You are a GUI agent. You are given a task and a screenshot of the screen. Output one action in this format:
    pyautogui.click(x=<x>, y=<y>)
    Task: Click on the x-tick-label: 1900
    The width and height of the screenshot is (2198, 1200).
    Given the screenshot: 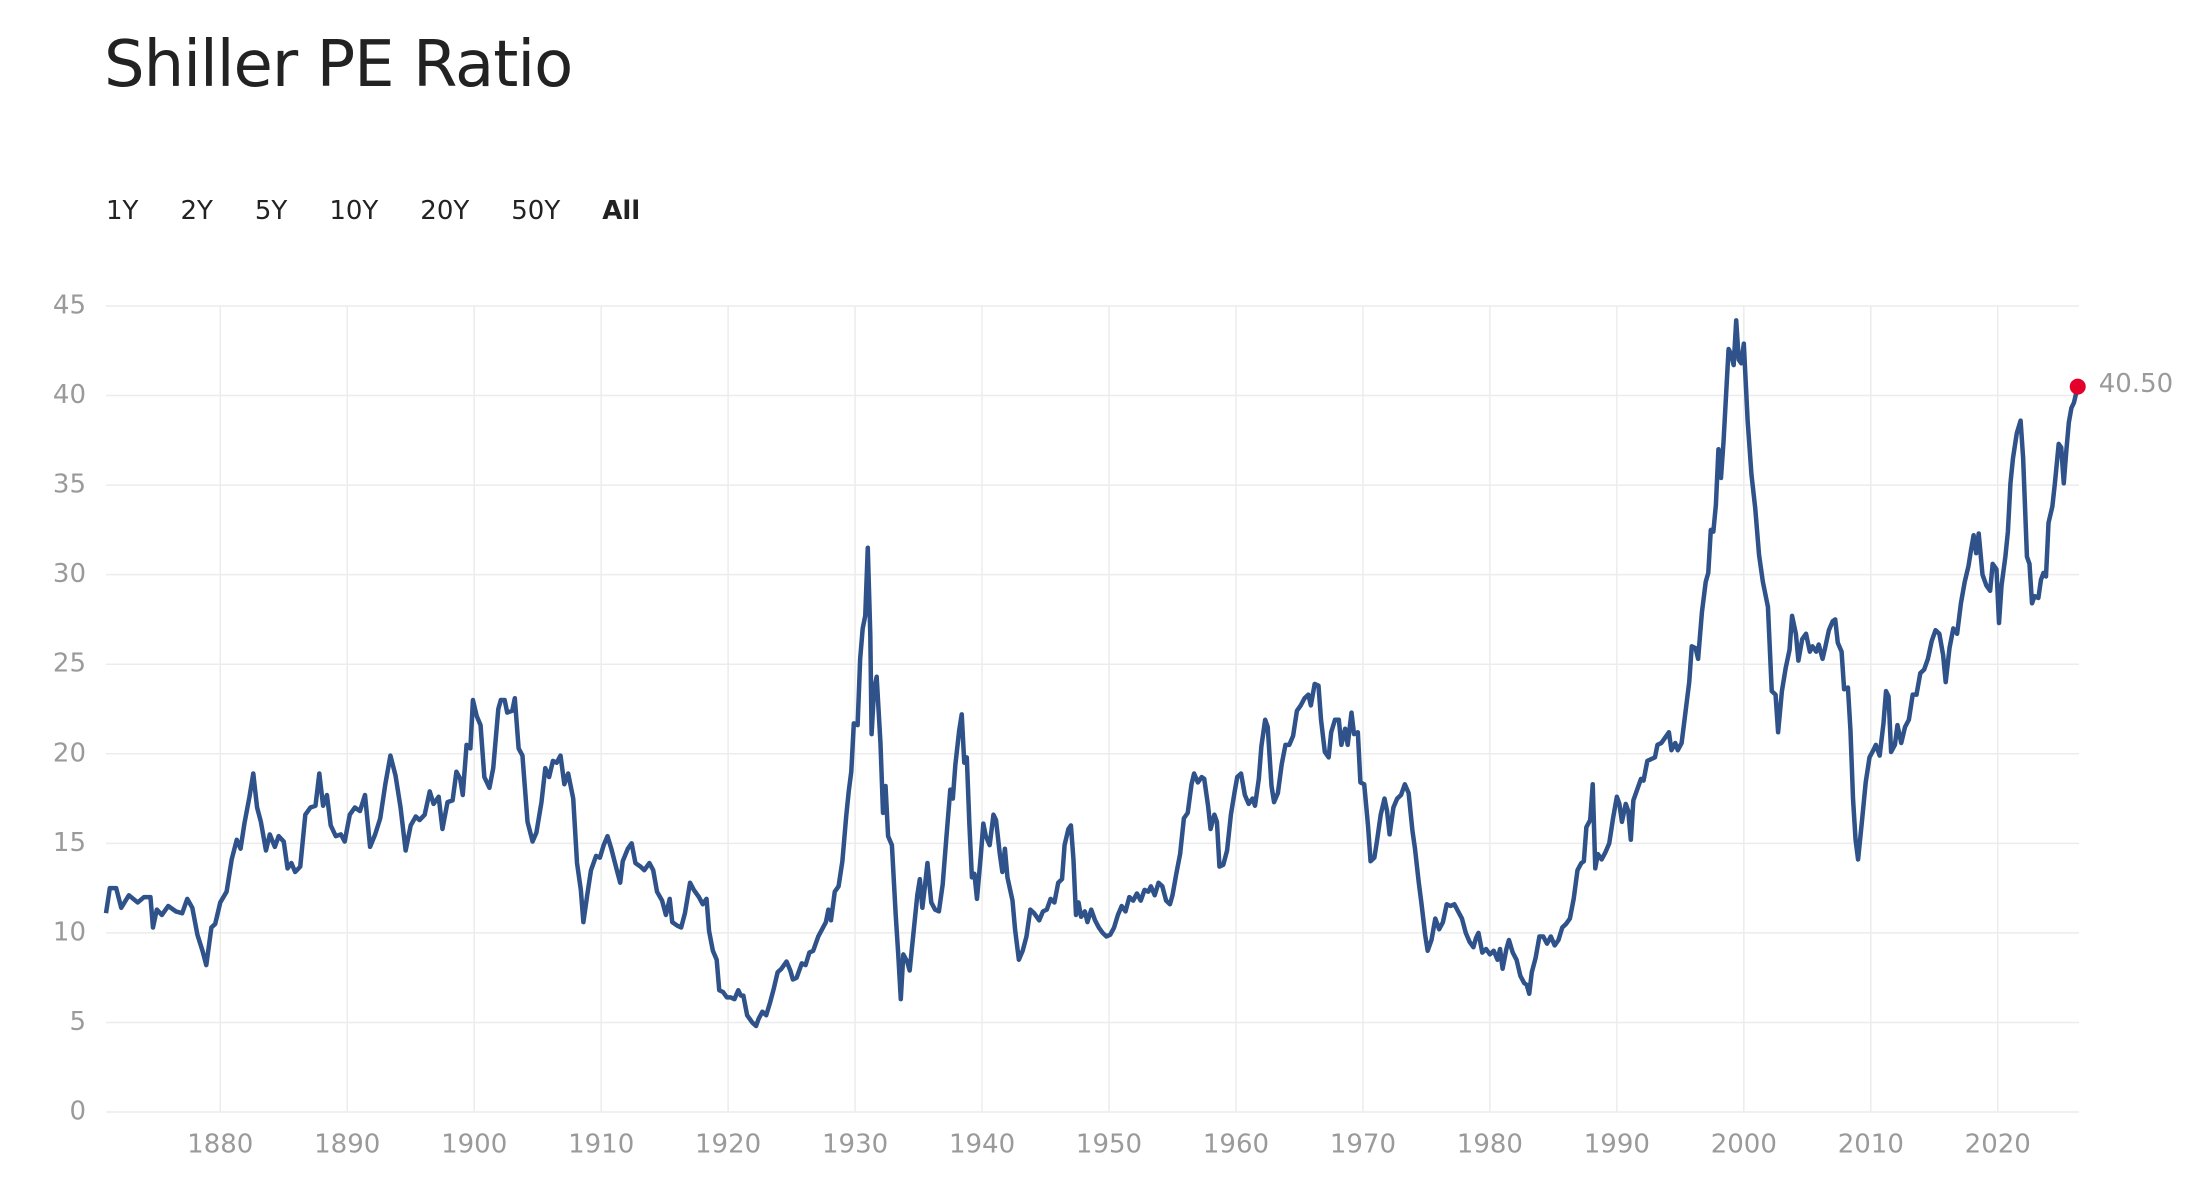 What is the action you would take?
    pyautogui.click(x=474, y=1145)
    